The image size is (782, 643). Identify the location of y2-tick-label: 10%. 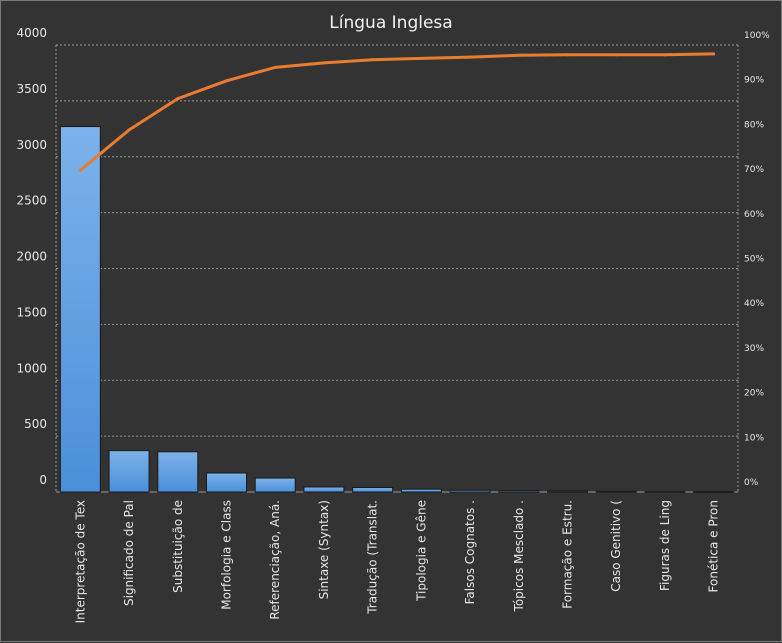
(754, 438).